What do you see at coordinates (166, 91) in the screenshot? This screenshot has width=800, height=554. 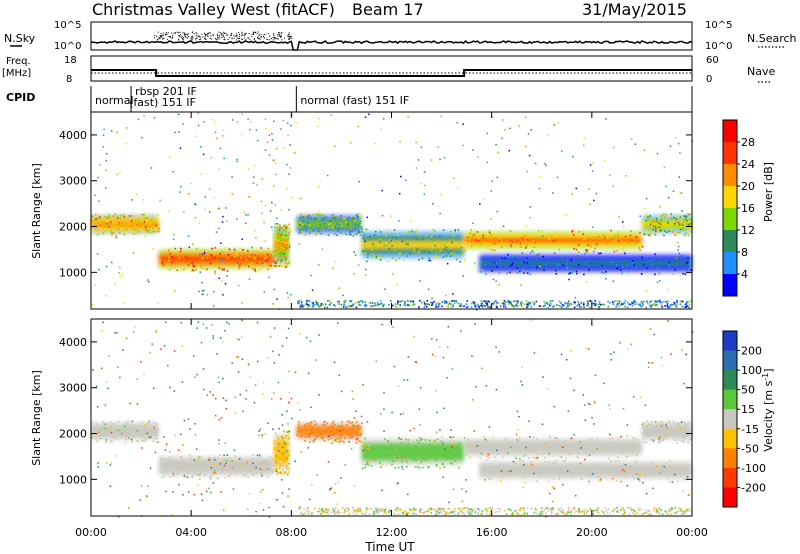 I see `cpid-segment-label: rbsp 201 IF` at bounding box center [166, 91].